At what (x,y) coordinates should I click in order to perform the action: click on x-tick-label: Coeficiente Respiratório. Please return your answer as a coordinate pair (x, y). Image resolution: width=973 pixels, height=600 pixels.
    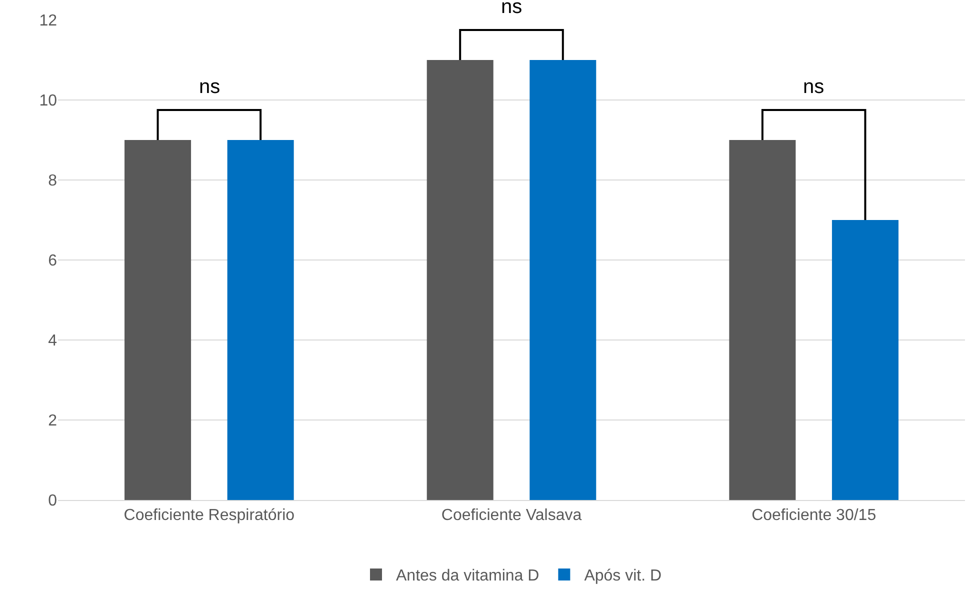
    Looking at the image, I should click on (209, 515).